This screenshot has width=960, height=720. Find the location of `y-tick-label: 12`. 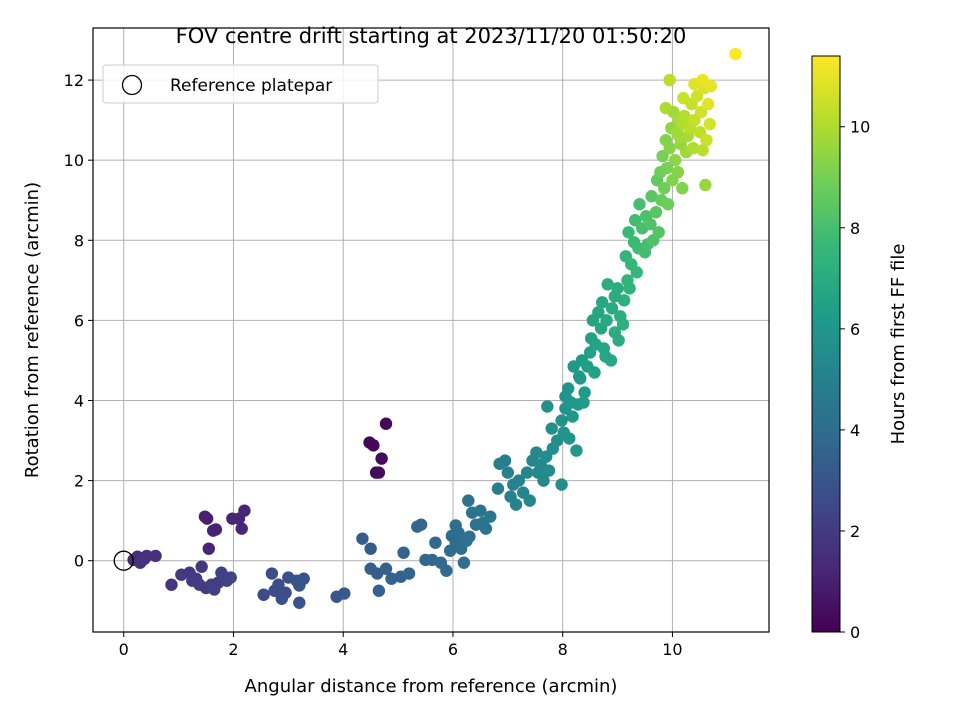

y-tick-label: 12 is located at coordinates (74, 80).